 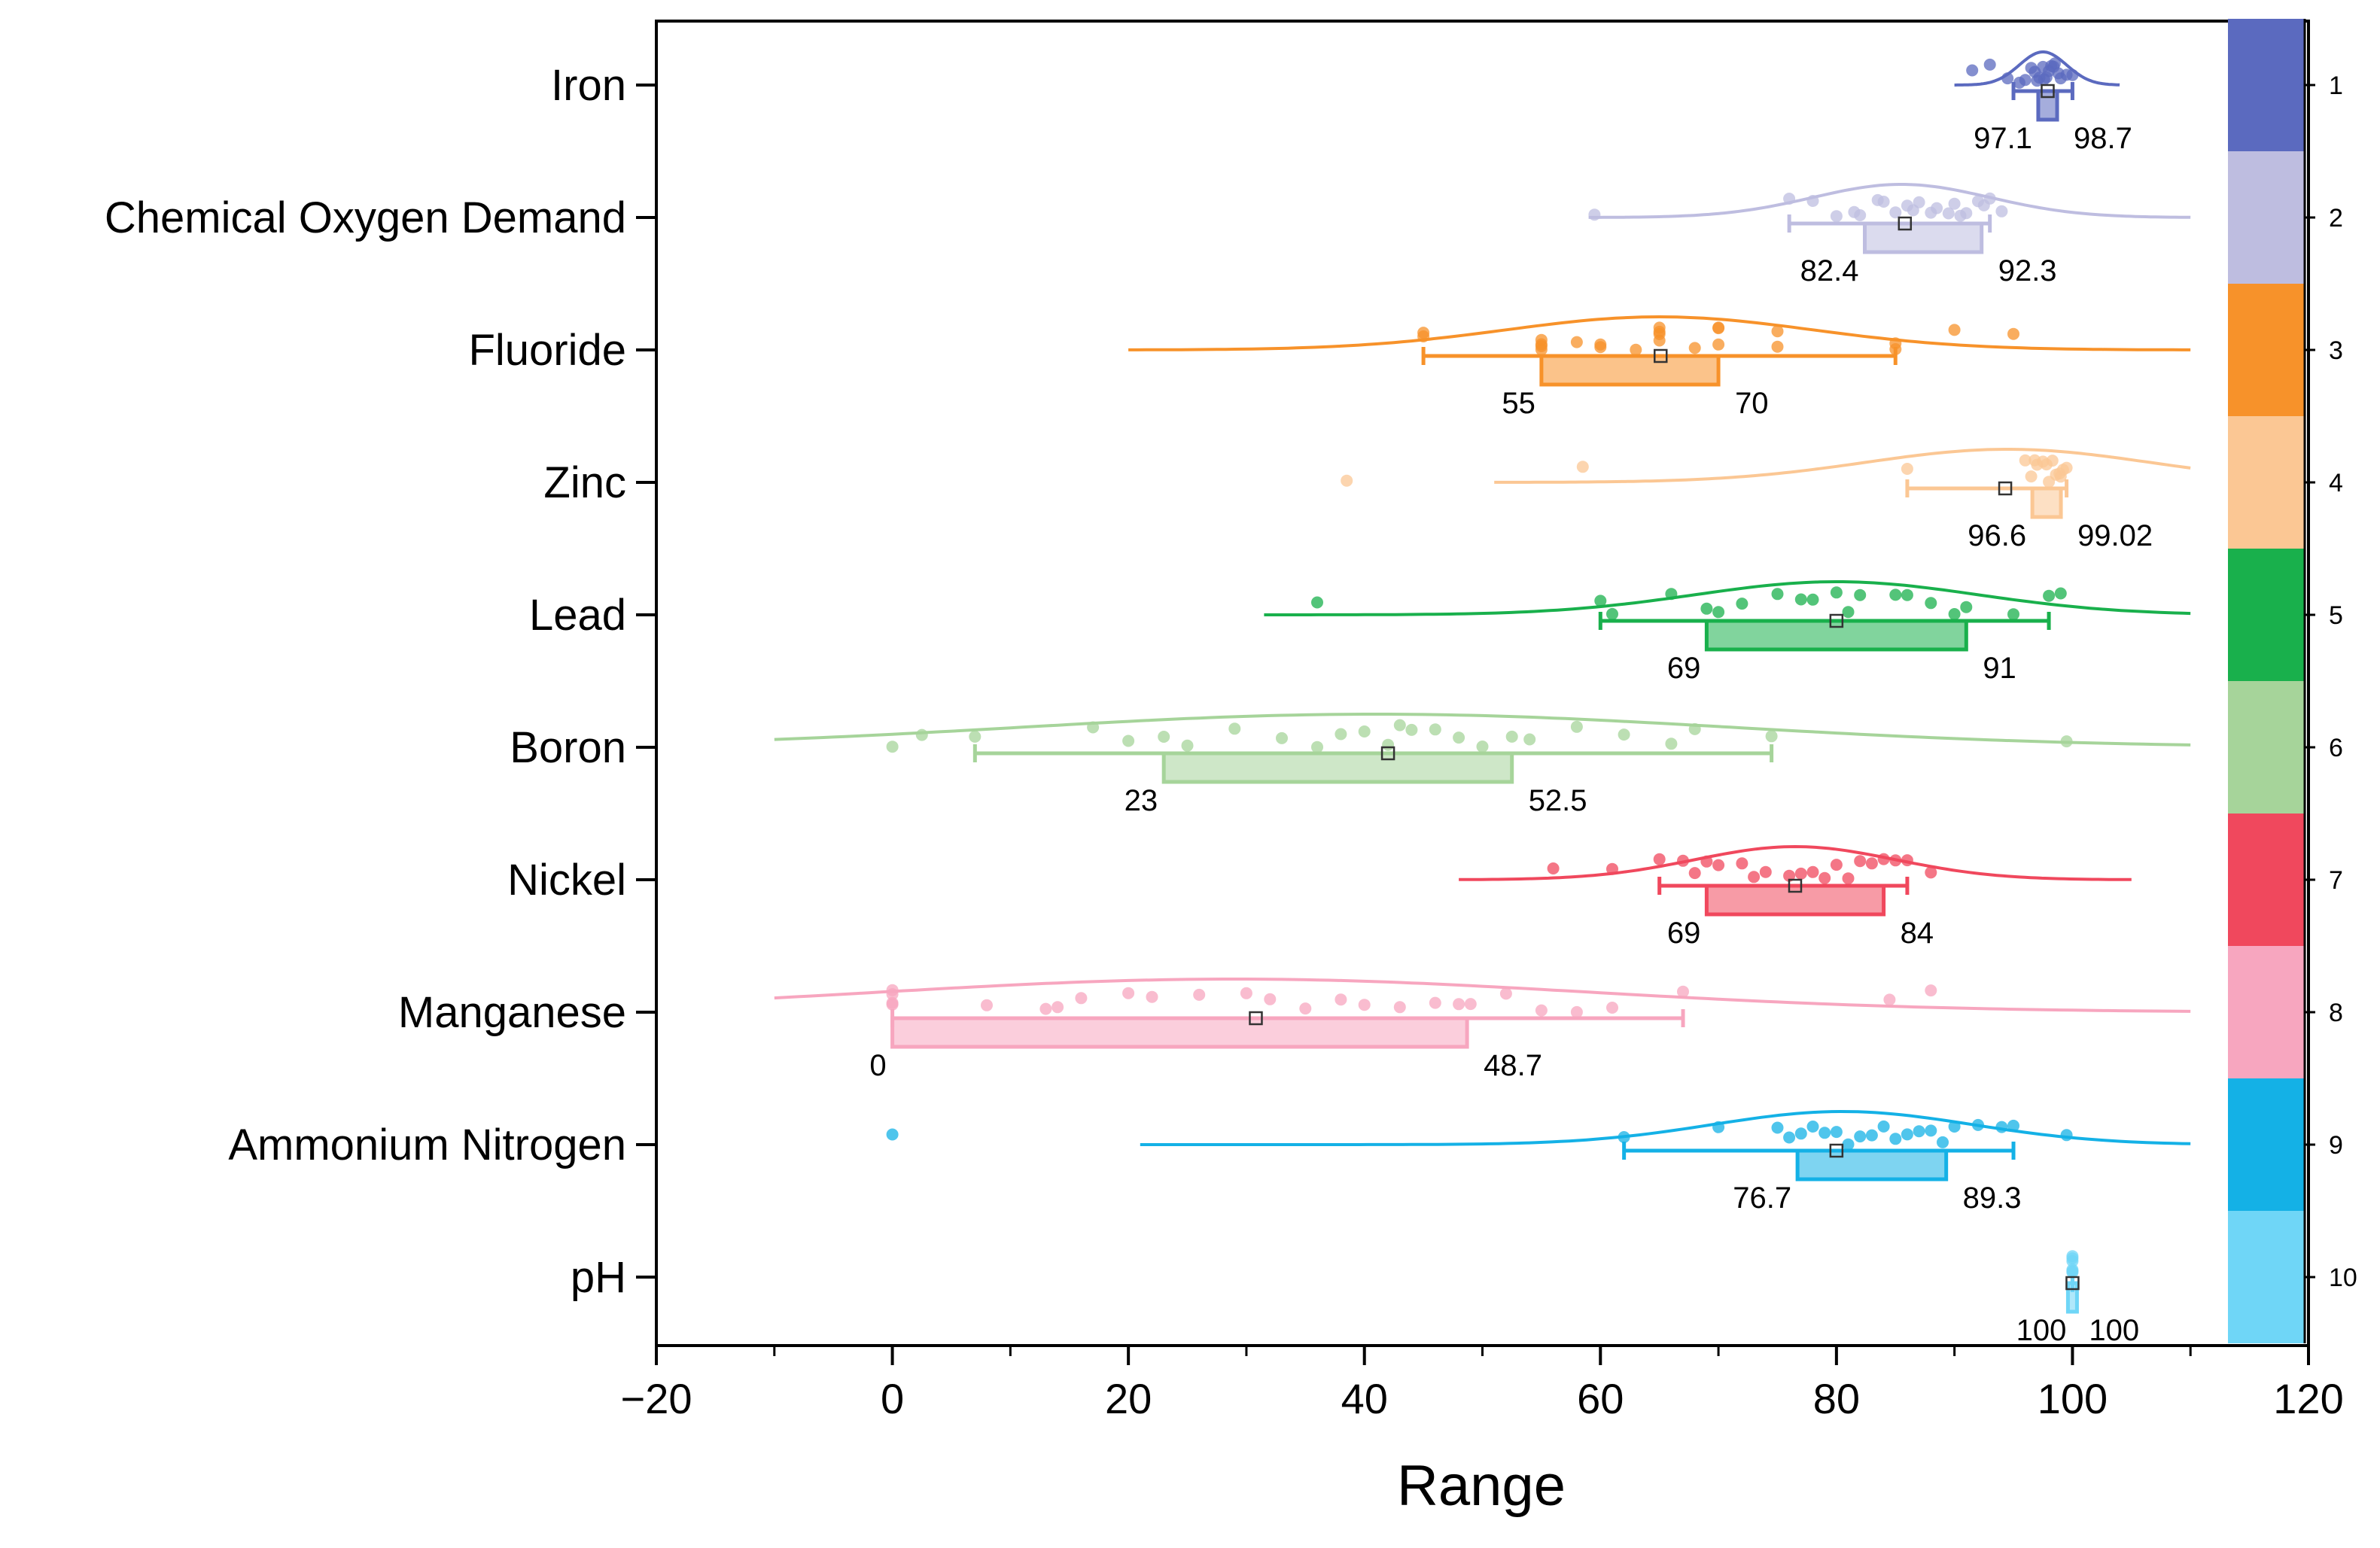 I want to click on axes-layer: −20 0 20 40 60 80 100 120, so click(x=1482, y=1384).